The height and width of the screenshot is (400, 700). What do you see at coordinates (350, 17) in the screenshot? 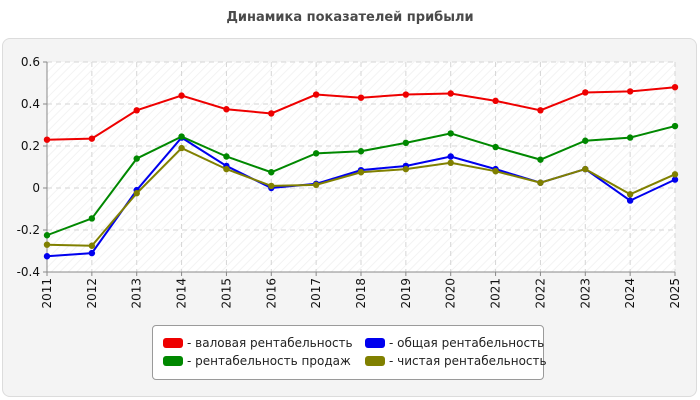
I see `chart-title: Динамика показателей прибыли` at bounding box center [350, 17].